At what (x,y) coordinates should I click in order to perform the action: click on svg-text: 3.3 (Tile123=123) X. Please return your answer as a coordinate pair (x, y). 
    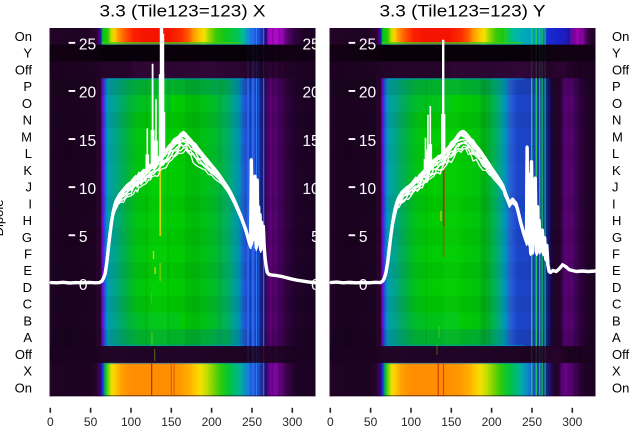
    Looking at the image, I should click on (183, 12).